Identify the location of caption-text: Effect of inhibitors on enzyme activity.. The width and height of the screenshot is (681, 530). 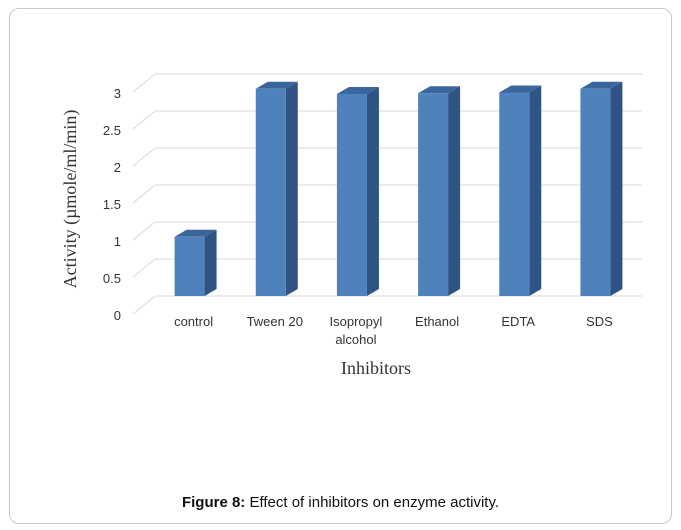
(372, 502).